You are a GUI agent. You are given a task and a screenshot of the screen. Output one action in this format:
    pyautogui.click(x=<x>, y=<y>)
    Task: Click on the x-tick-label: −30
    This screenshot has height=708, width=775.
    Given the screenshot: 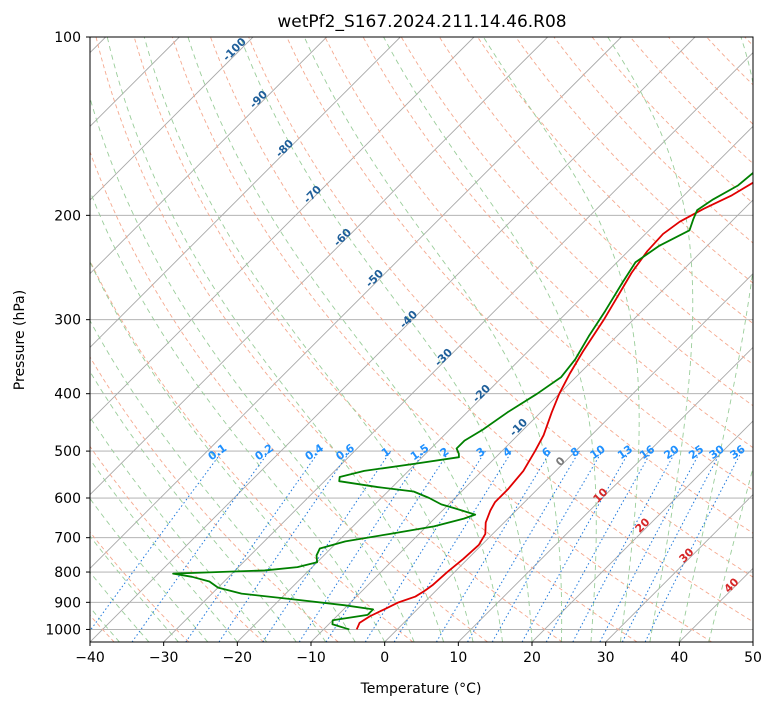 What is the action you would take?
    pyautogui.click(x=164, y=658)
    